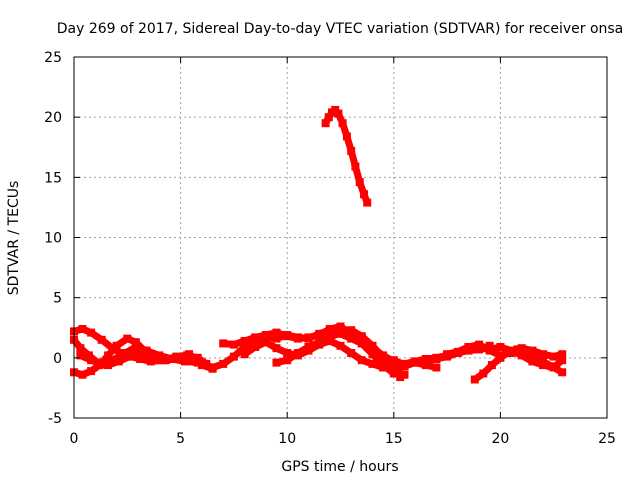 This screenshot has width=640, height=480. I want to click on series-track-l, so click(346, 156).